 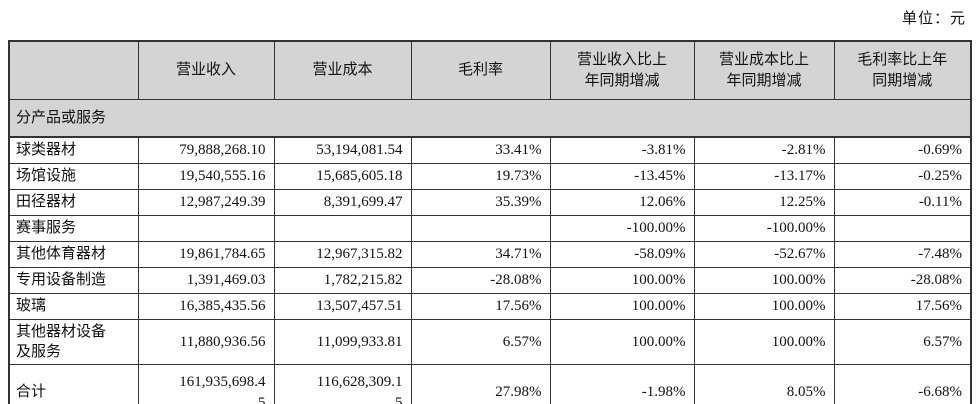 I want to click on cell-revenue-yoy: -100.00%, so click(x=622, y=228).